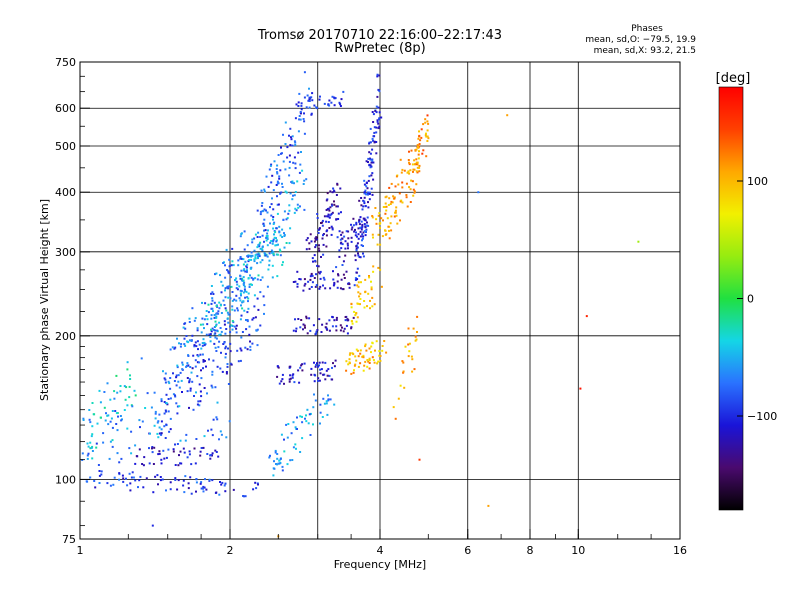 This screenshot has width=800, height=600. I want to click on y-axis-label: Stationary phase Virtual Height [km], so click(44, 300).